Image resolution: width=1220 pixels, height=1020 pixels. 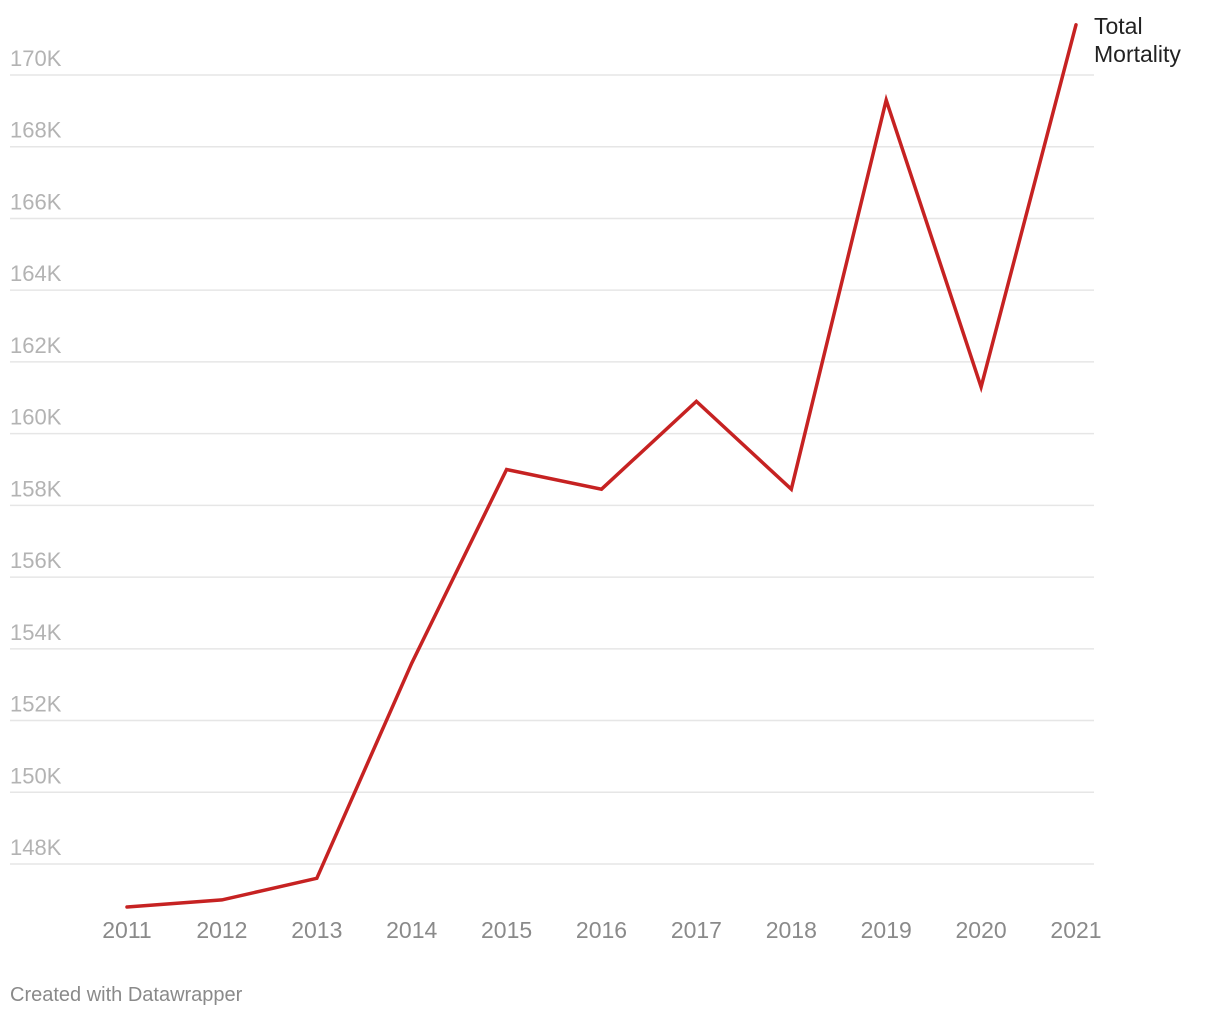 What do you see at coordinates (126, 930) in the screenshot?
I see `x-tick-label: 2011` at bounding box center [126, 930].